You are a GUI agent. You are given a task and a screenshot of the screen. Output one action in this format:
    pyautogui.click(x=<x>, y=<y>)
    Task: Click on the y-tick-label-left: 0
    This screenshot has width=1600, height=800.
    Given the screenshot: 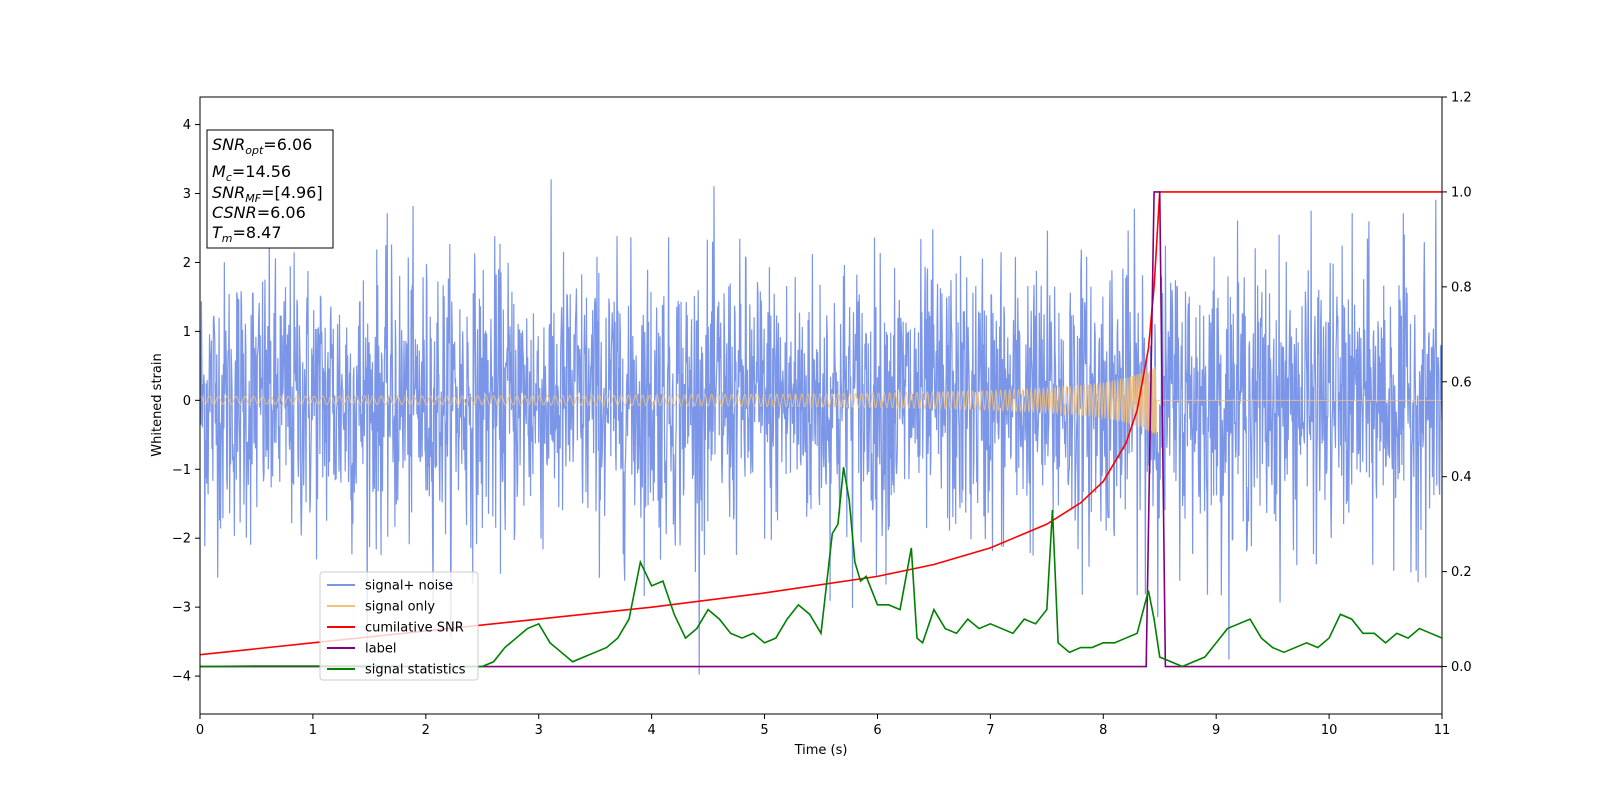 What is the action you would take?
    pyautogui.click(x=187, y=401)
    